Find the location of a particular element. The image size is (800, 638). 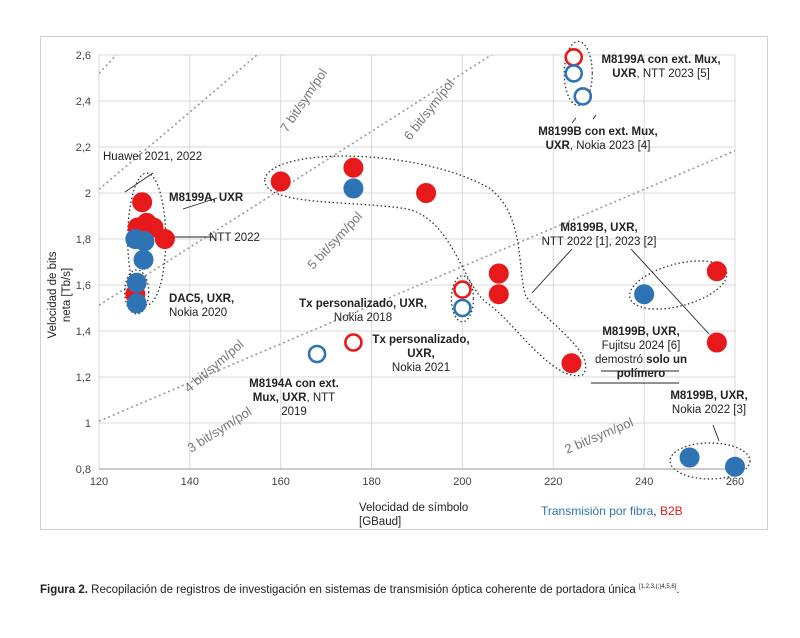

outline-txp2021 is located at coordinates (462, 299).